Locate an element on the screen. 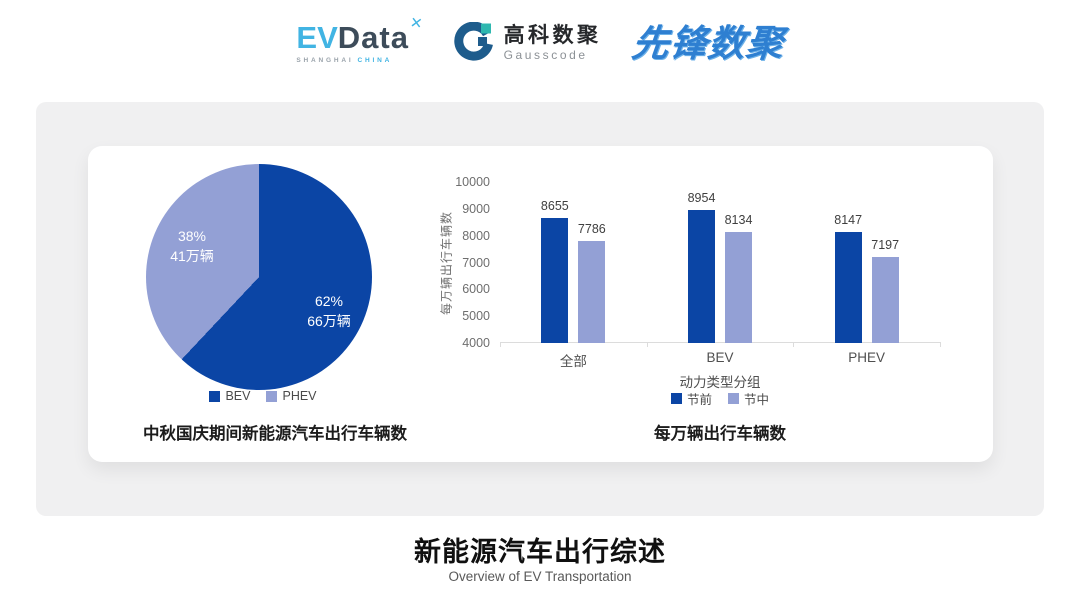 This screenshot has height=608, width=1080. gausscode-cn-text: 高科数聚 is located at coordinates (552, 35).